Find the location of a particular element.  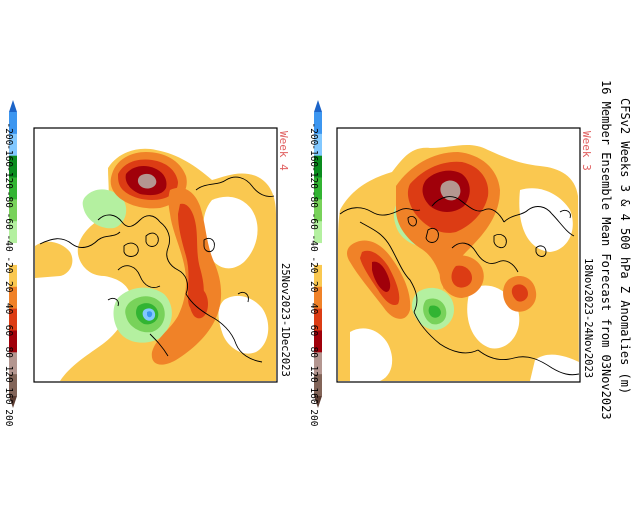

date-range-week-3: 18Nov2023-24Nov2023 is located at coordinates (588, 318).